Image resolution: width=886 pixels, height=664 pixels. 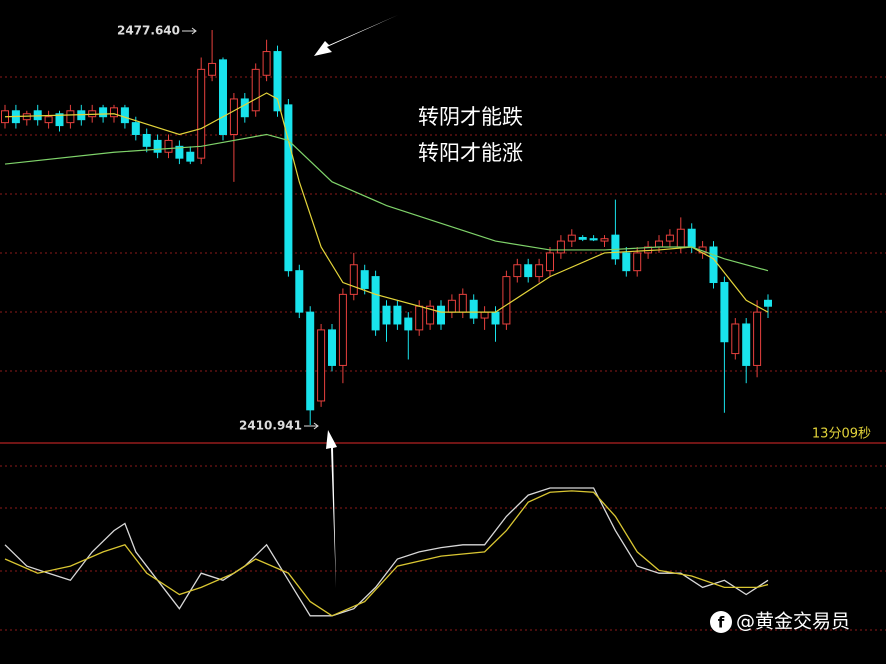 I want to click on svg-text: f, so click(x=721, y=623).